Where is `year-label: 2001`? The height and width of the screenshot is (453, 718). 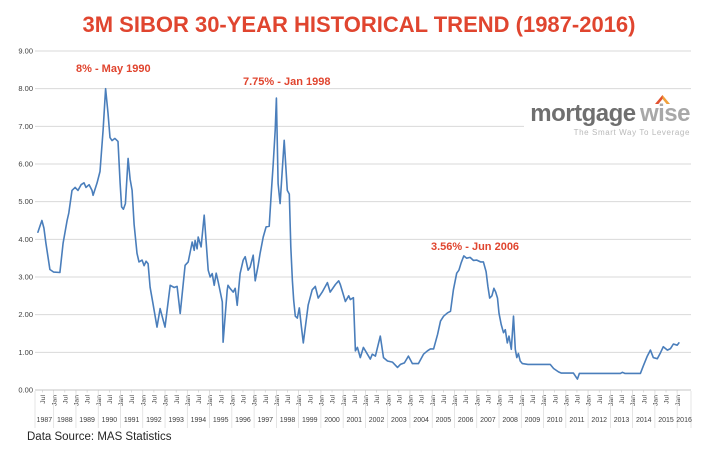 year-label: 2001 is located at coordinates (355, 420).